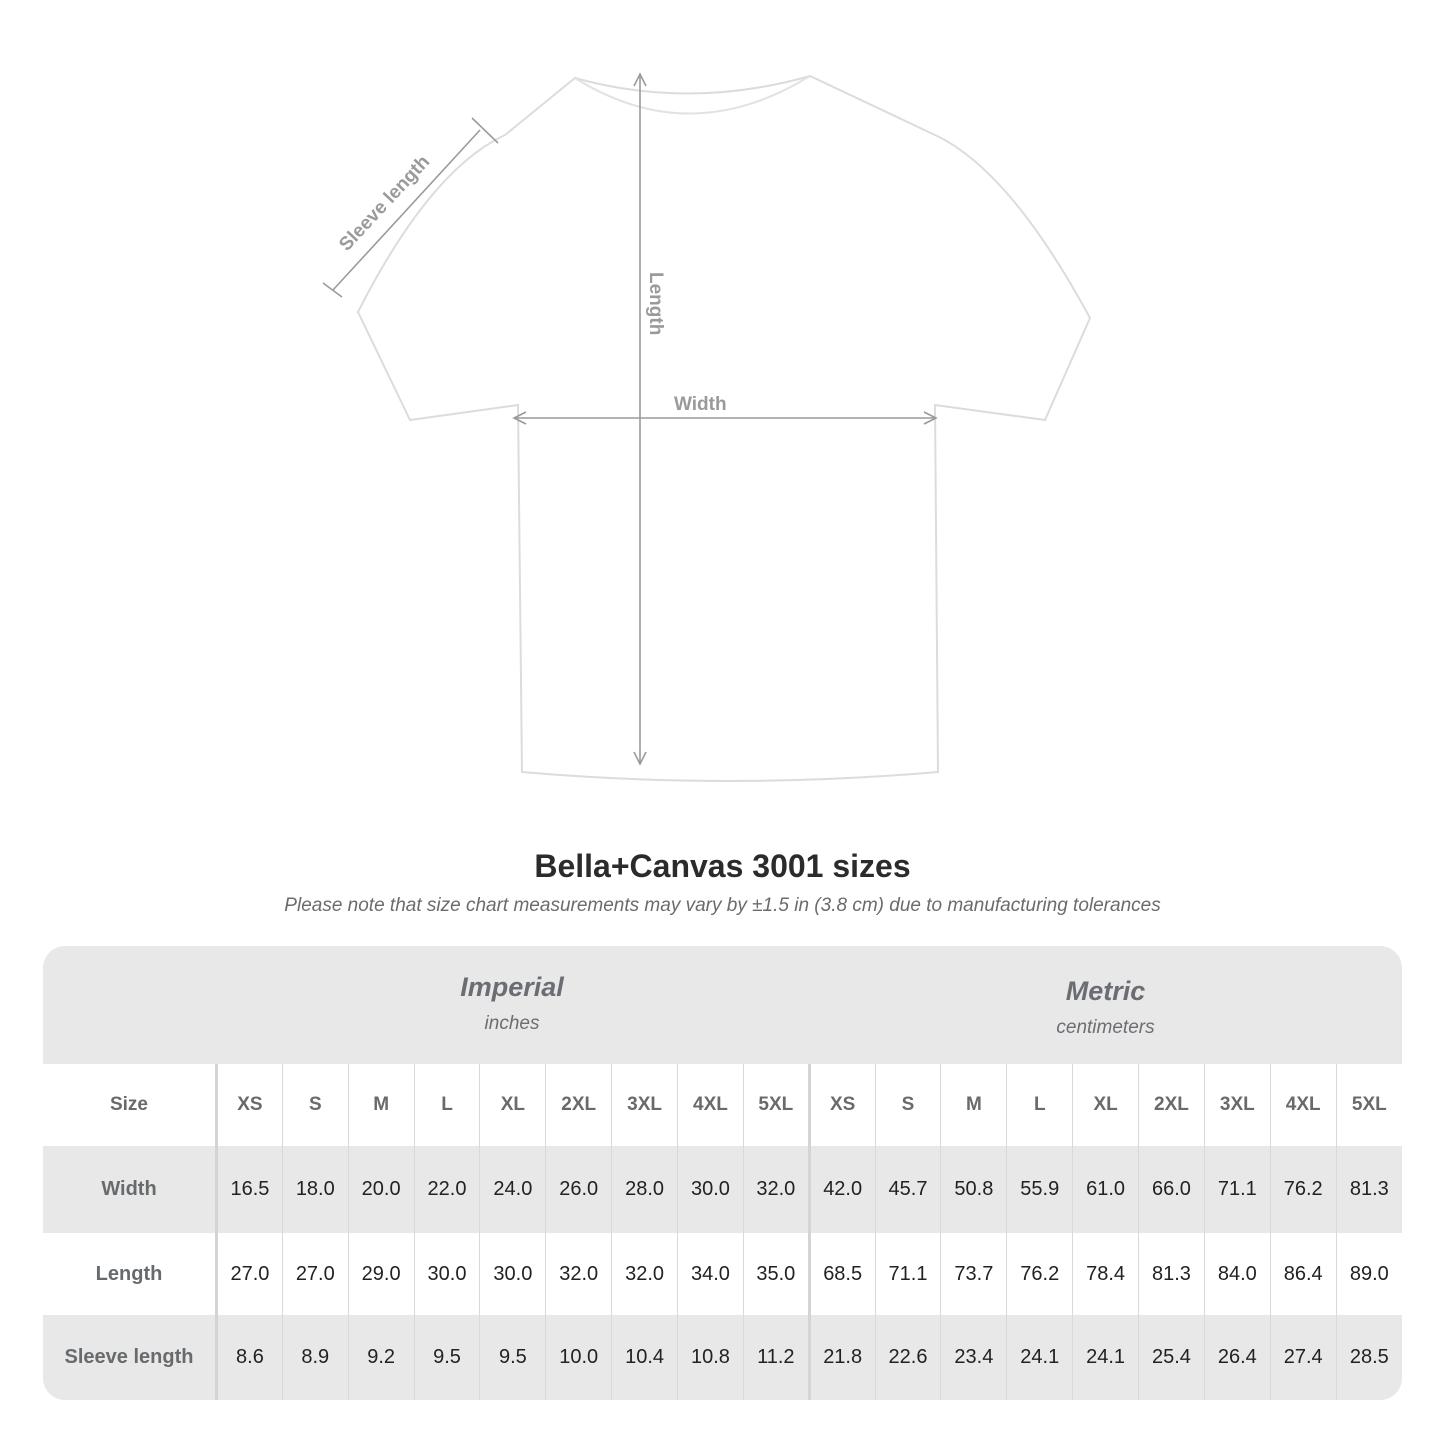 The height and width of the screenshot is (1445, 1445). Describe the element at coordinates (1039, 1189) in the screenshot. I see `metric-value: 55.9` at that location.